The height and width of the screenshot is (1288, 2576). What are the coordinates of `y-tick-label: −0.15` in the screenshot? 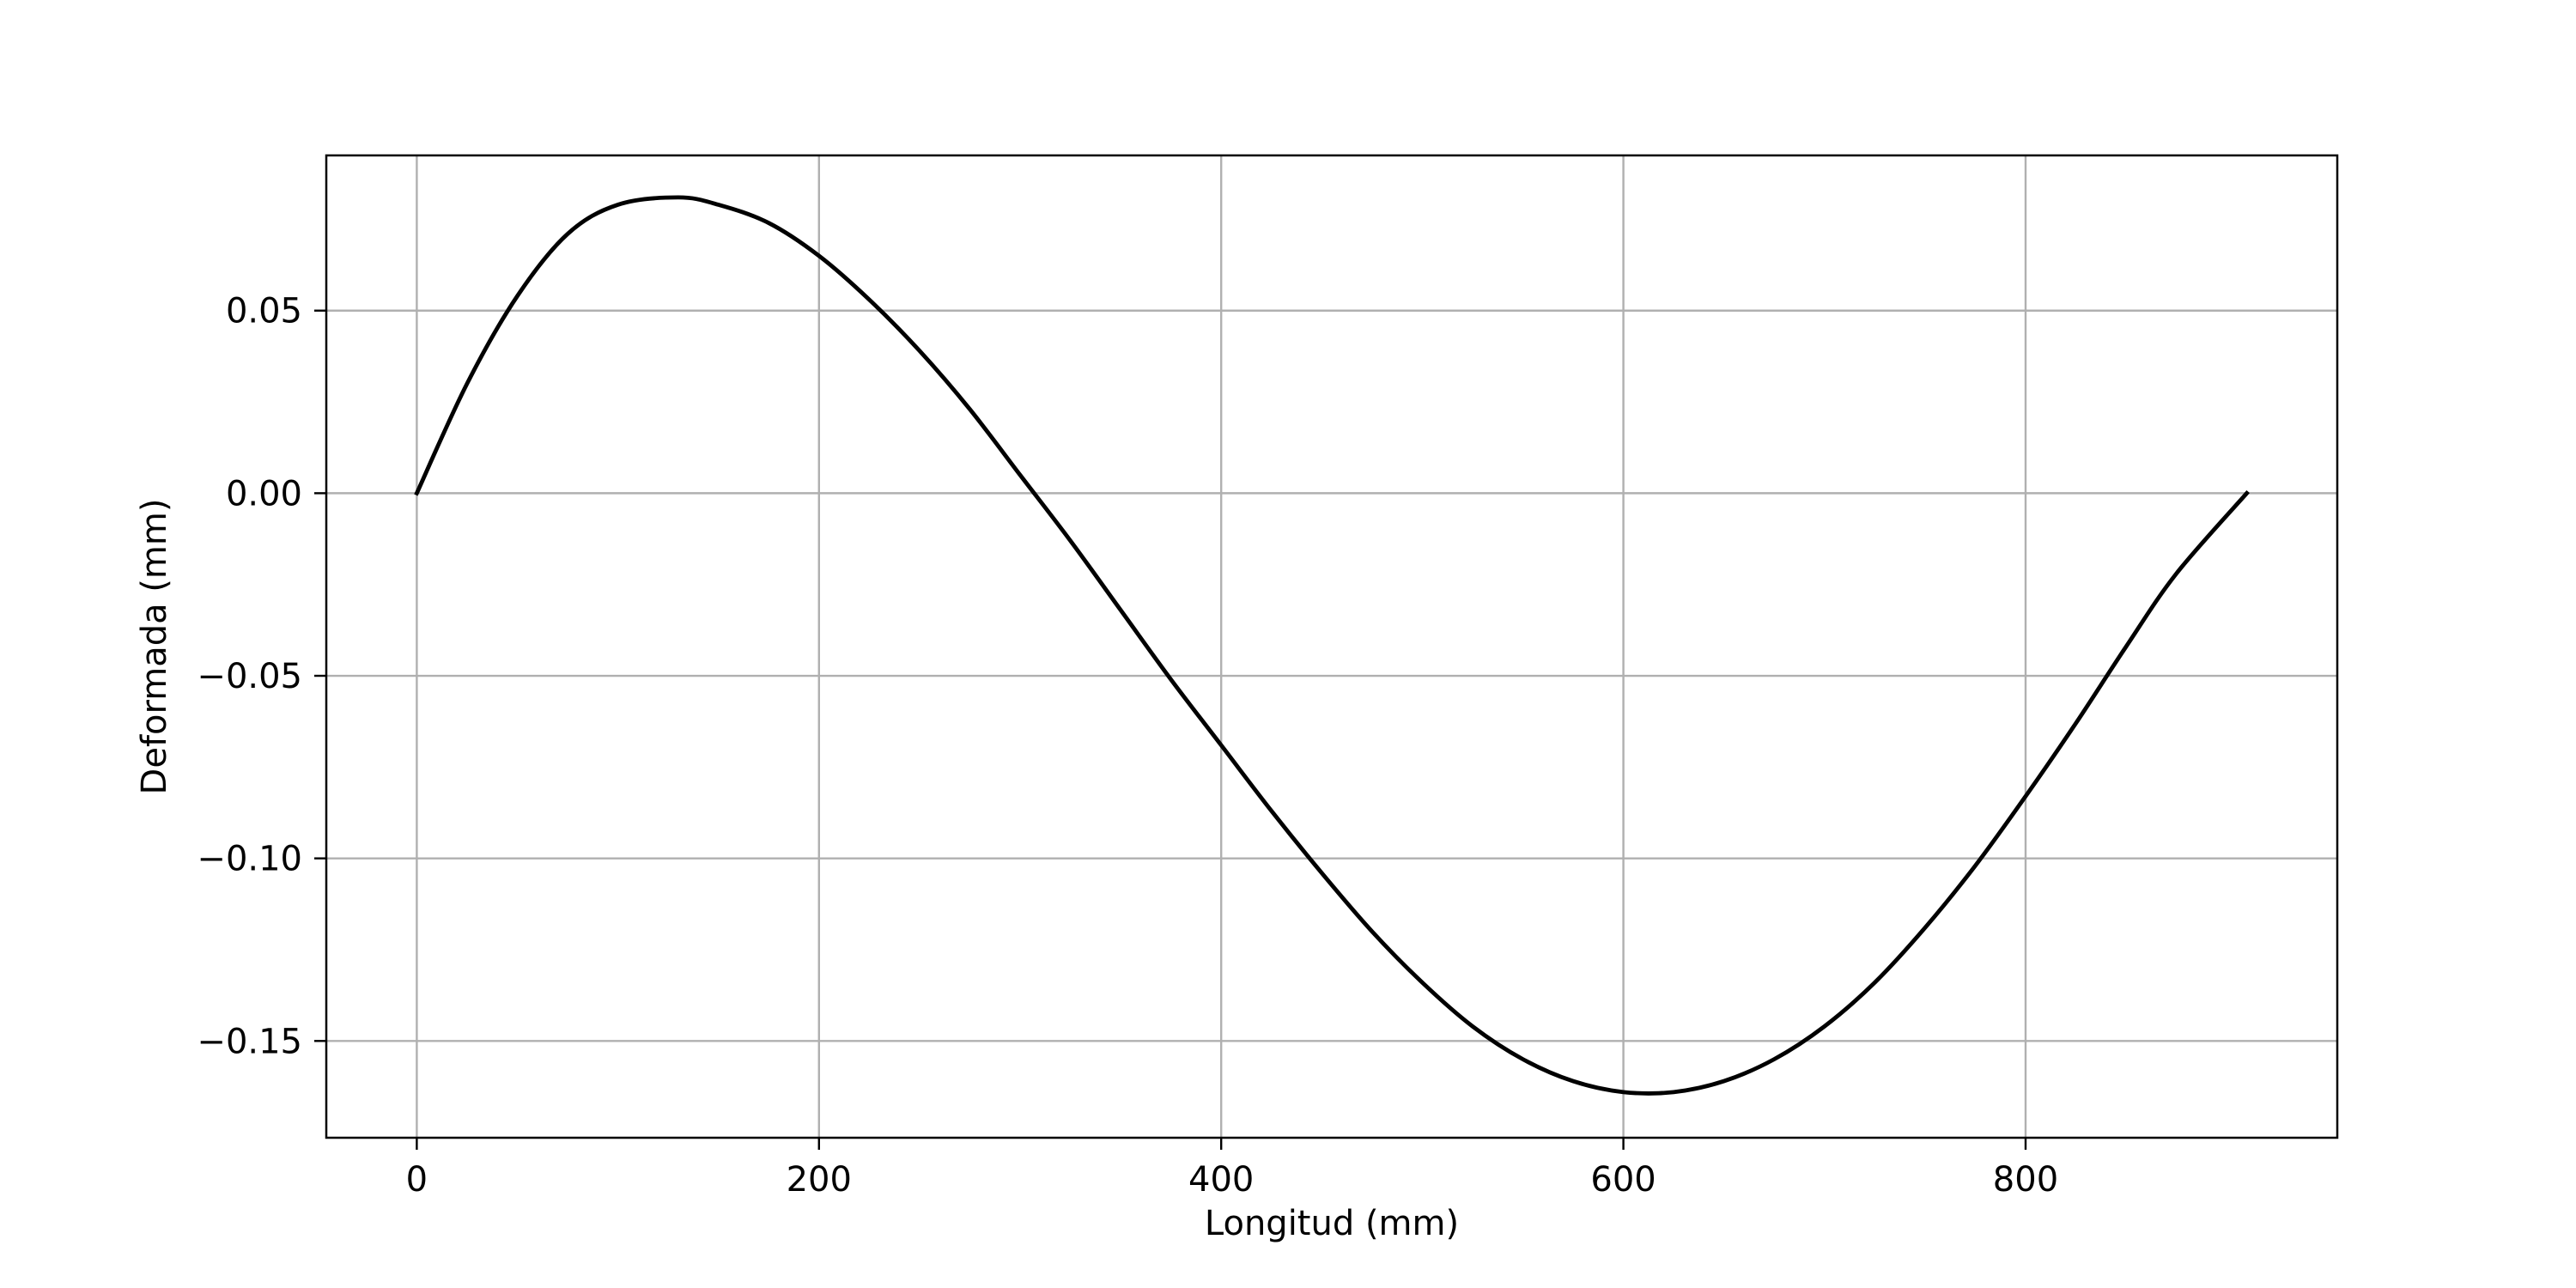 It's located at (250, 1041).